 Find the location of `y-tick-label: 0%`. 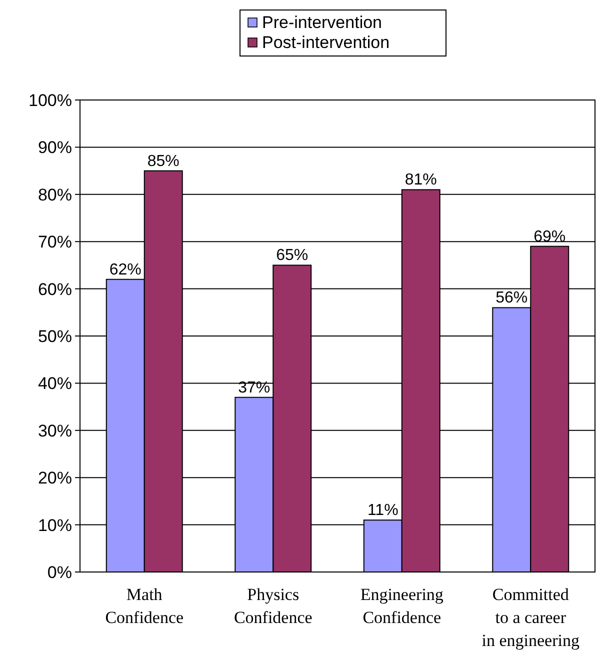

y-tick-label: 0% is located at coordinates (59, 572).